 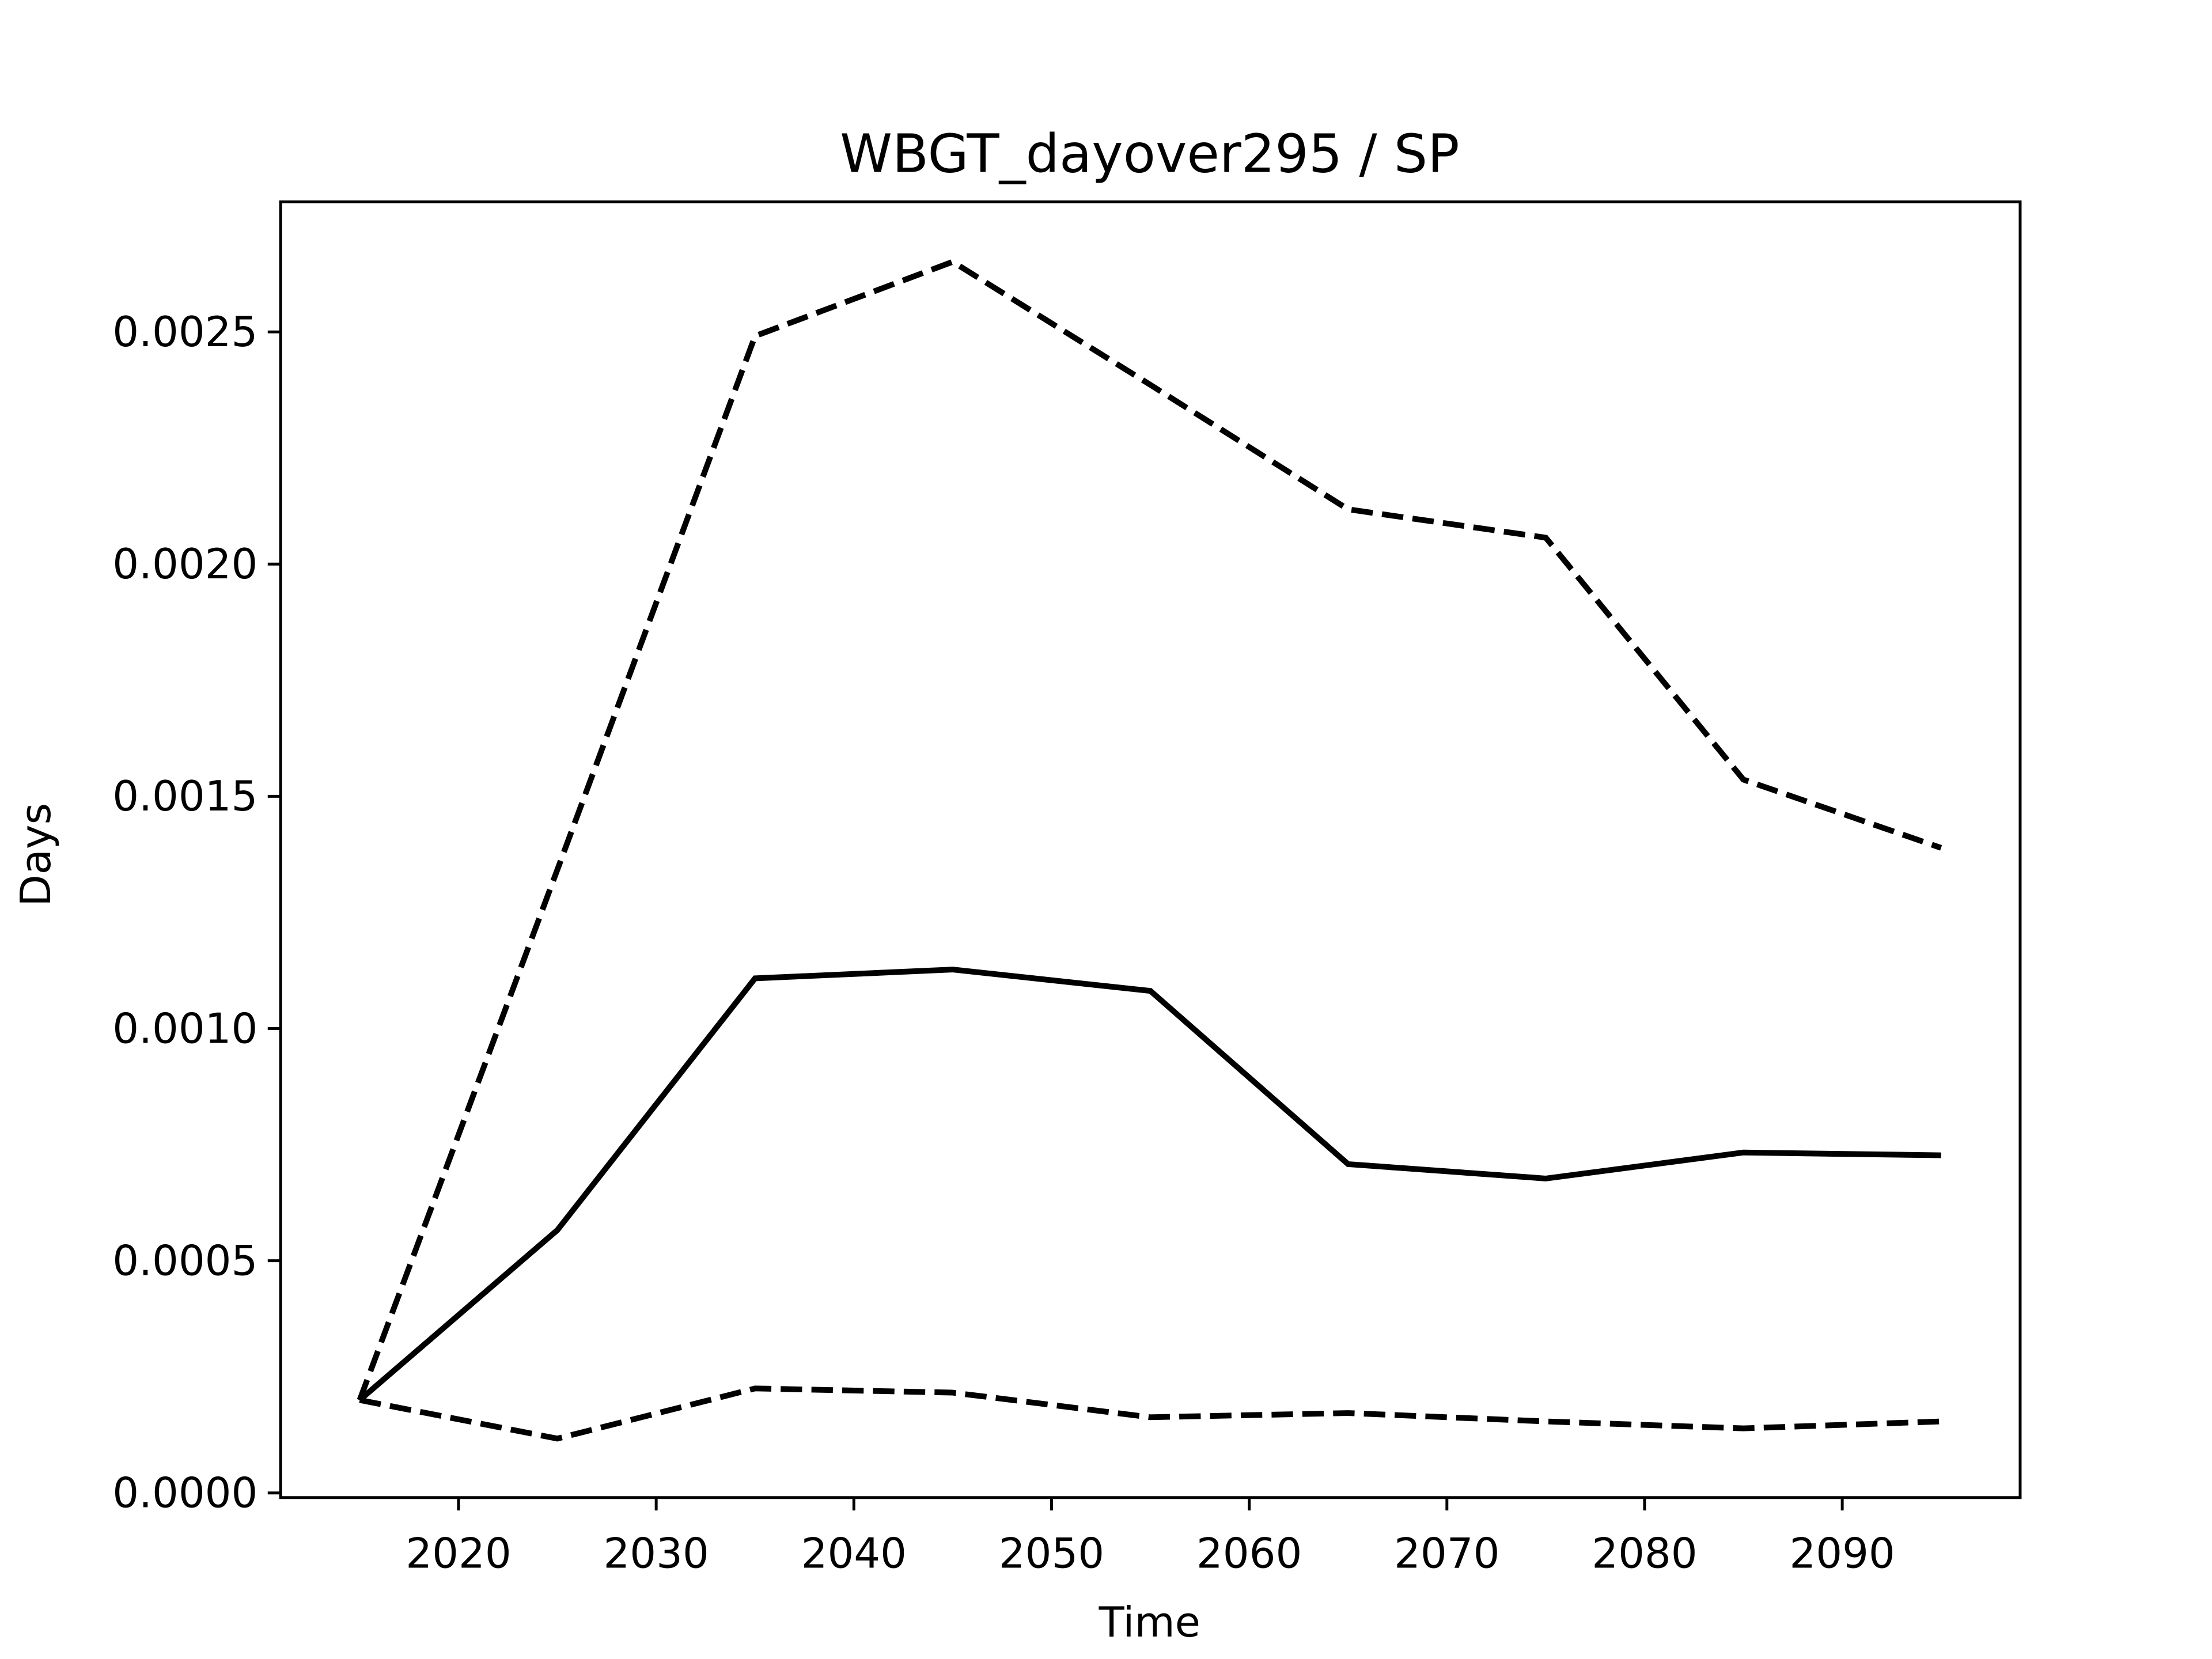 What do you see at coordinates (184, 332) in the screenshot?
I see `y-tick-label: 0.0025` at bounding box center [184, 332].